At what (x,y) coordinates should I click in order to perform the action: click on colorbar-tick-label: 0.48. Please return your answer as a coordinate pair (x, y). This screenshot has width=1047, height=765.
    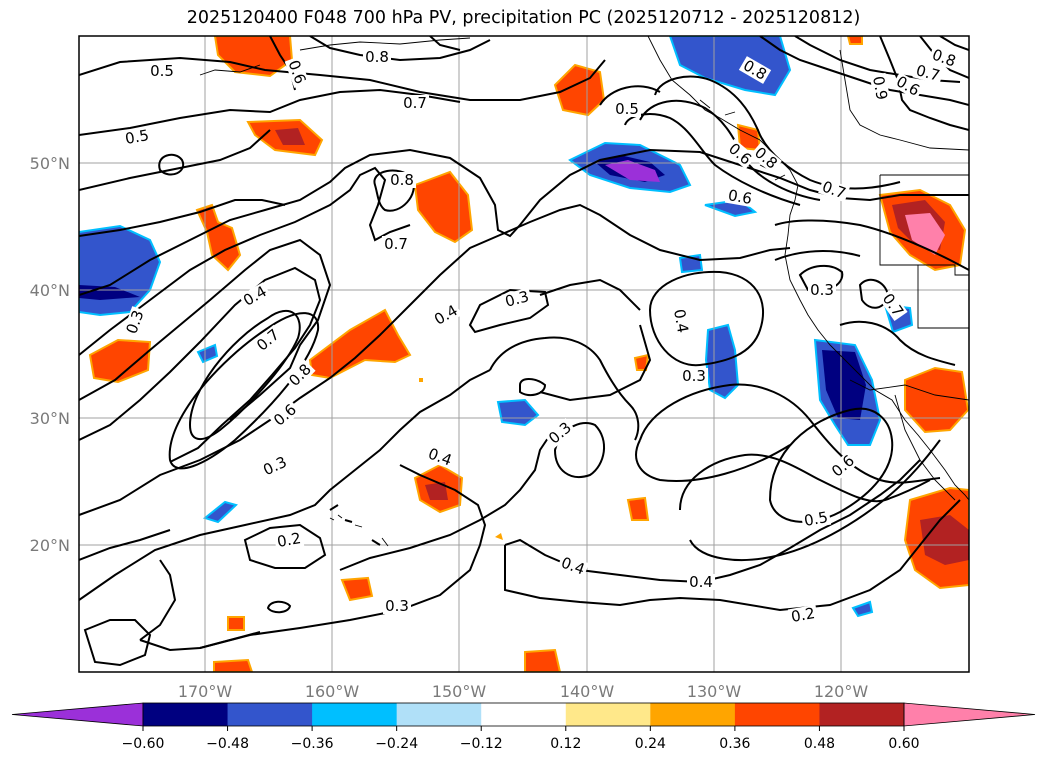
    Looking at the image, I should click on (819, 744).